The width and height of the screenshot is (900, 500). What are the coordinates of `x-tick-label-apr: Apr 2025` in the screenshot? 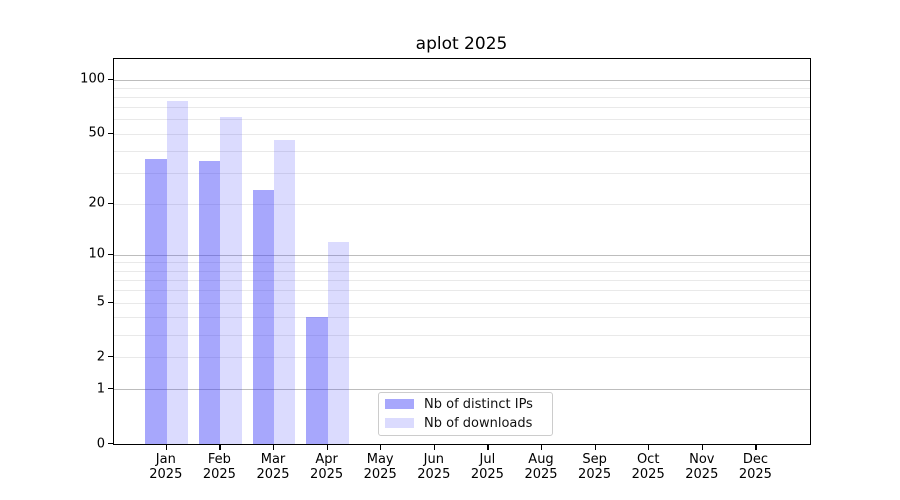 It's located at (327, 467).